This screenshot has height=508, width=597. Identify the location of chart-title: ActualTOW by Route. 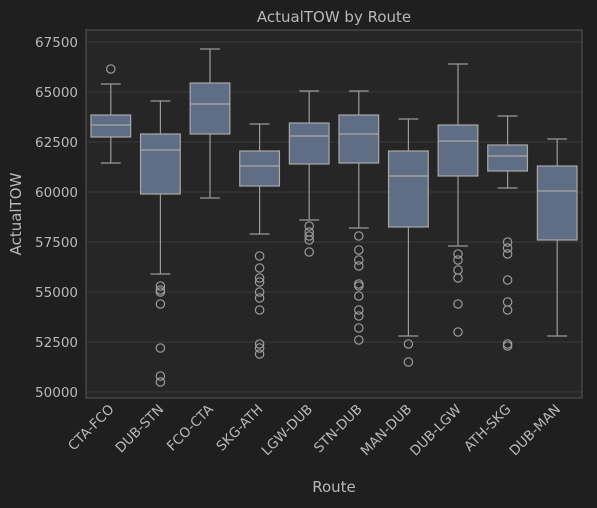
(334, 17).